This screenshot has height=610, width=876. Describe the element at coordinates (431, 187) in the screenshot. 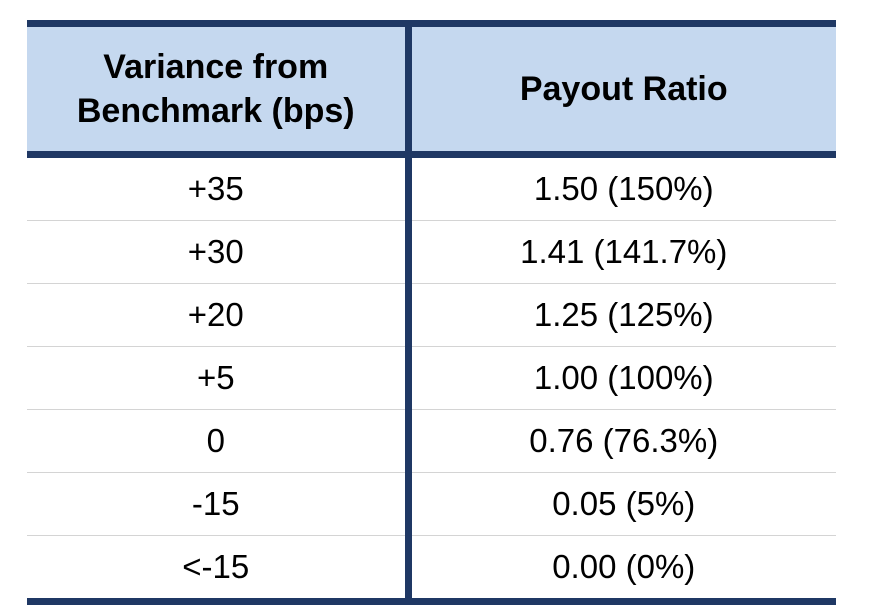

I see `table-row: +35 1.50 (150%)` at that location.